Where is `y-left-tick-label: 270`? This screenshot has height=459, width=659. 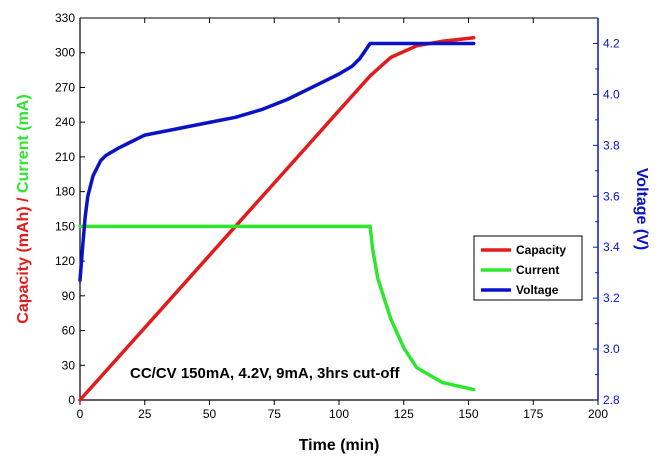 y-left-tick-label: 270 is located at coordinates (65, 87).